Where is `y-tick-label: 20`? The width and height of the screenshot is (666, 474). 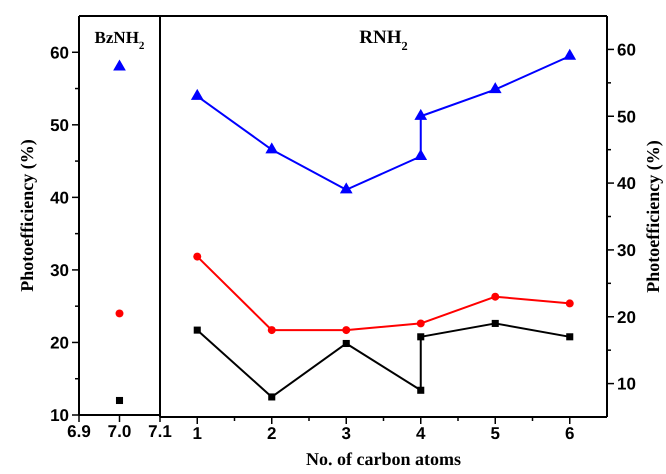
y-tick-label: 20 is located at coordinates (59, 342).